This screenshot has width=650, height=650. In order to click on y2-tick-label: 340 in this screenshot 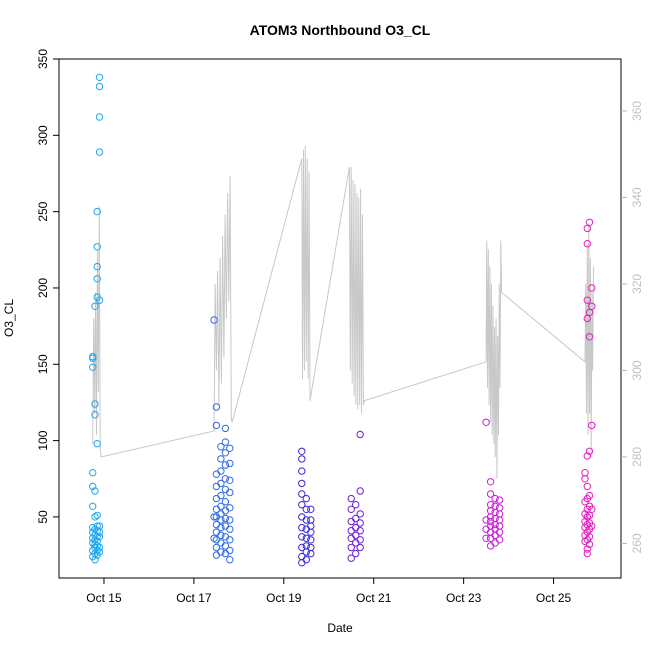, I will do `click(637, 197)`.